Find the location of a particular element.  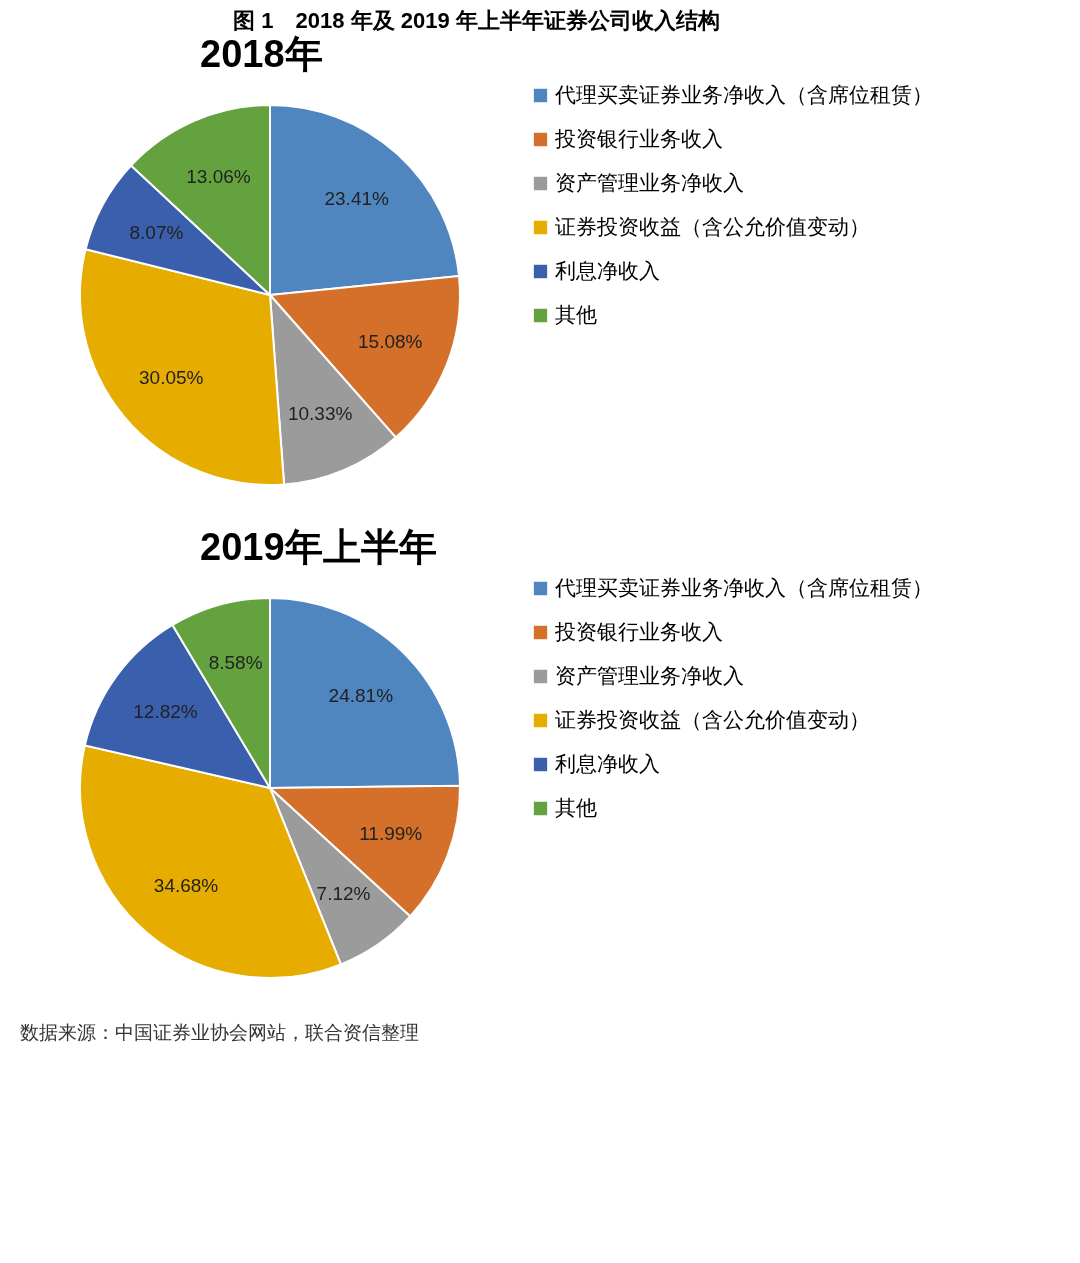

data-label: 7.12% is located at coordinates (343, 894).